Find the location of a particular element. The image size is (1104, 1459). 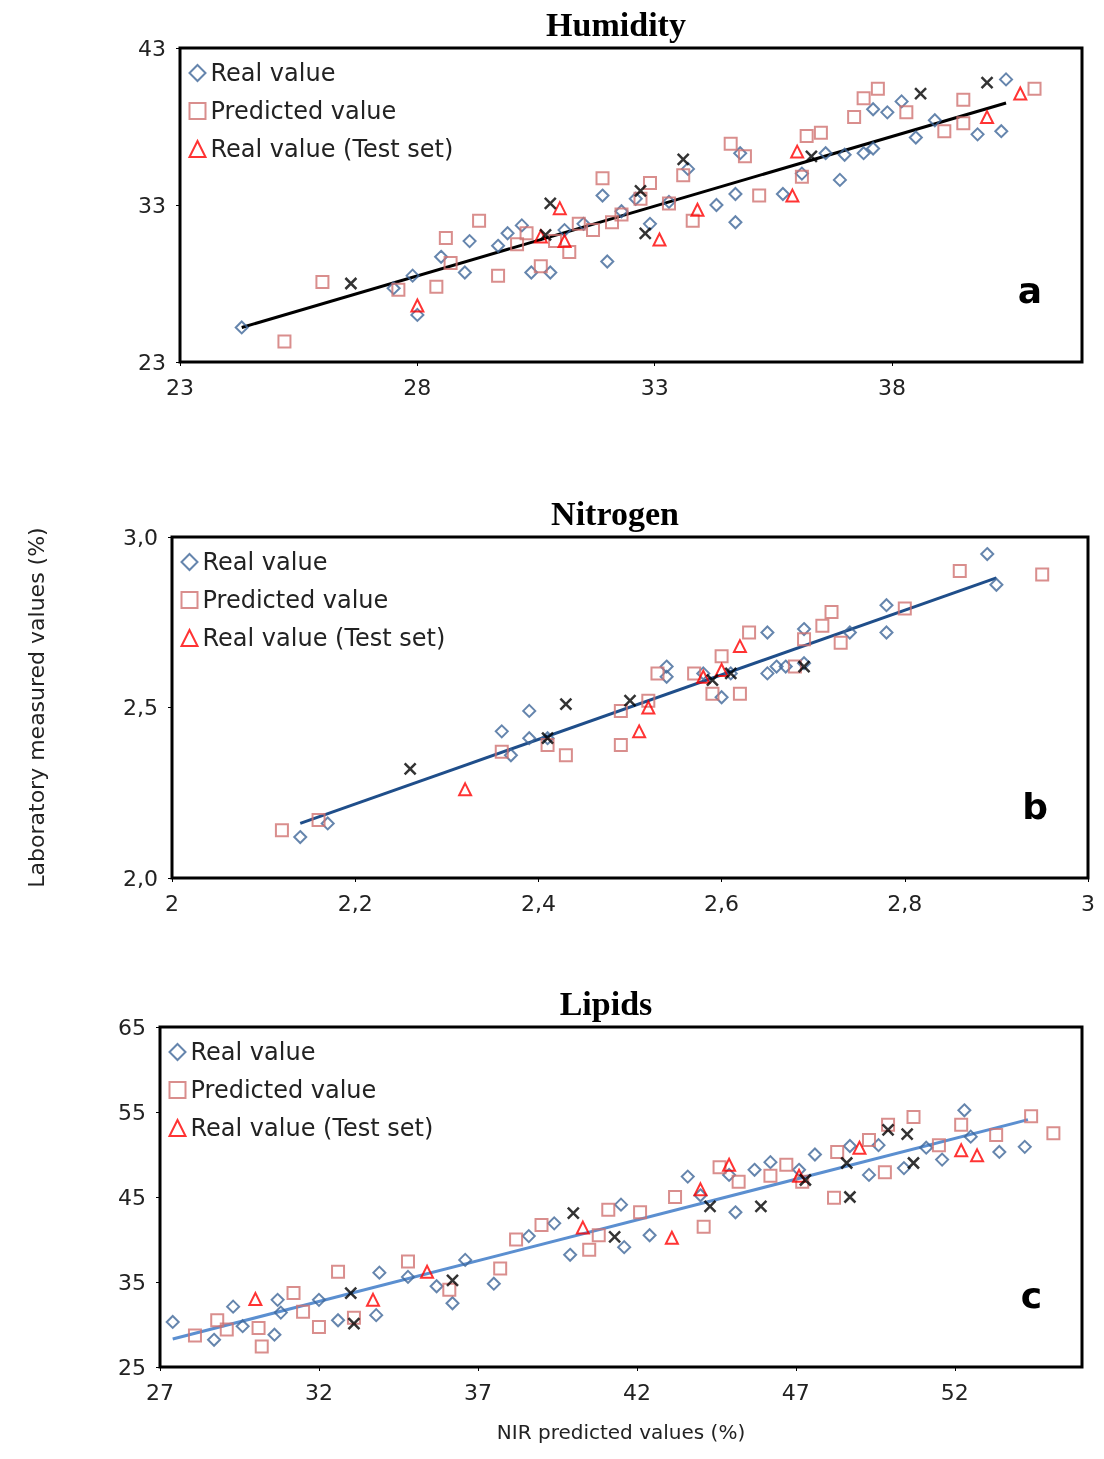

legend-label: Real value (Test set) is located at coordinates (332, 149).